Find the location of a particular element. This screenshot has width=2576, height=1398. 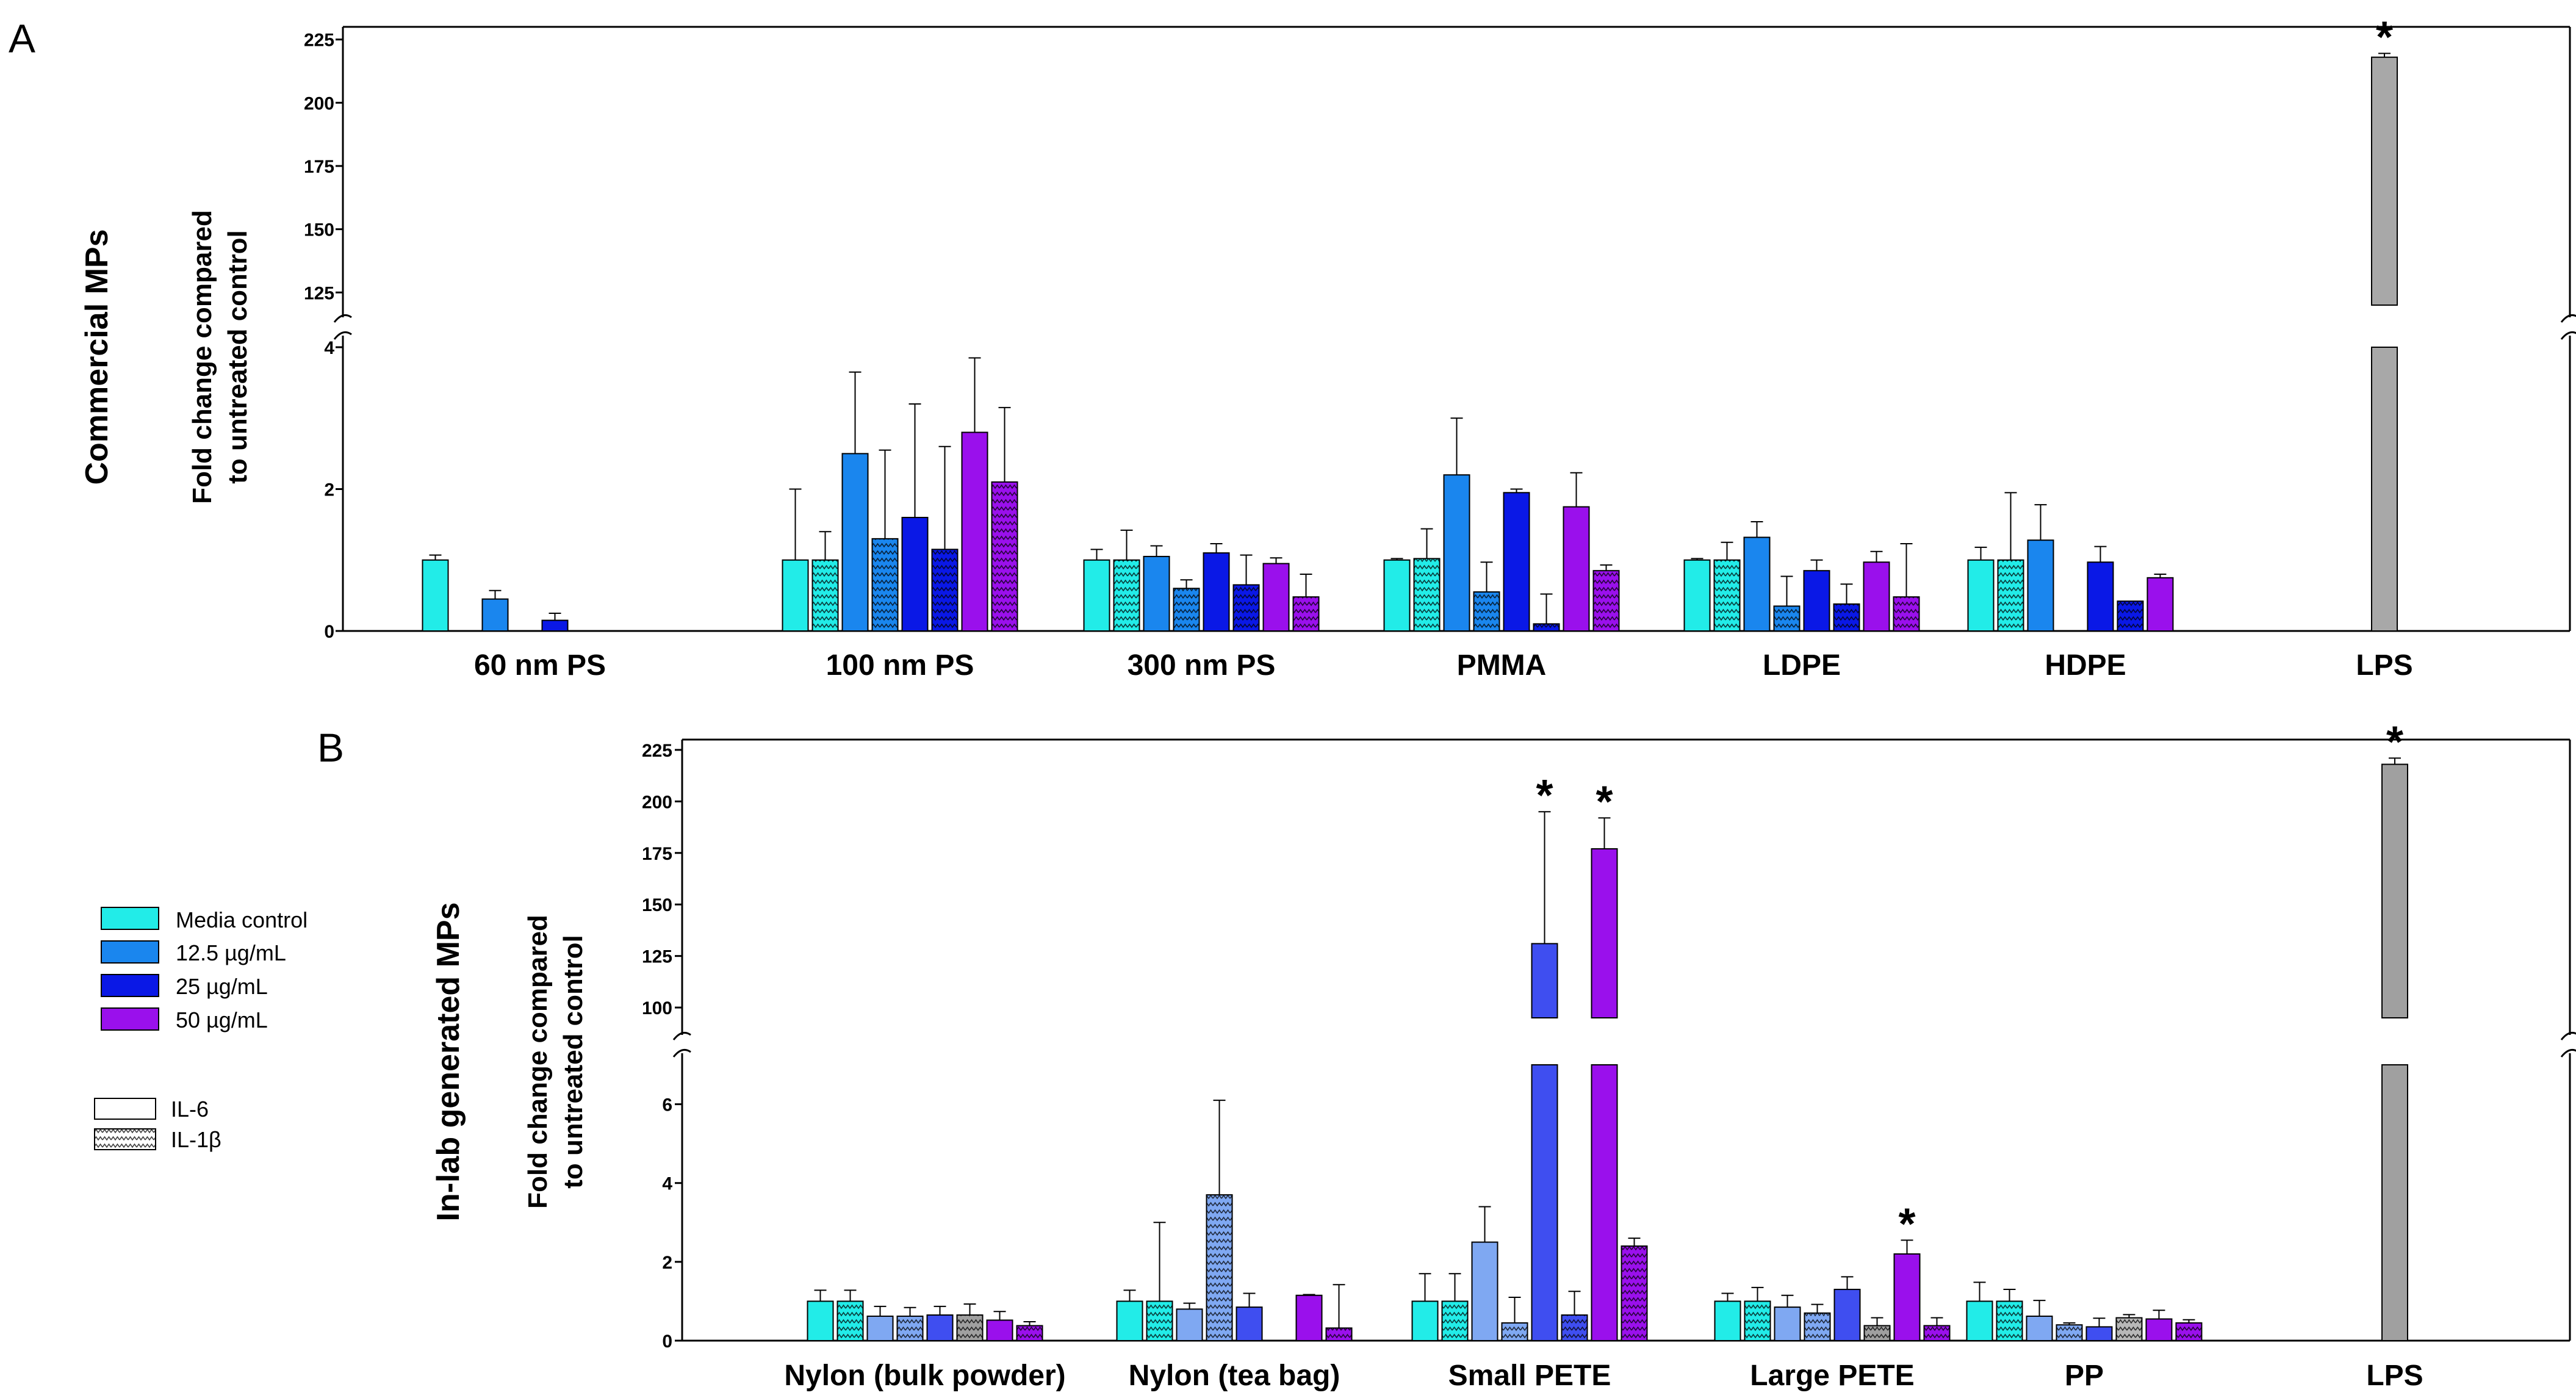

axis-break-right-bottom is located at coordinates (2568, 335).